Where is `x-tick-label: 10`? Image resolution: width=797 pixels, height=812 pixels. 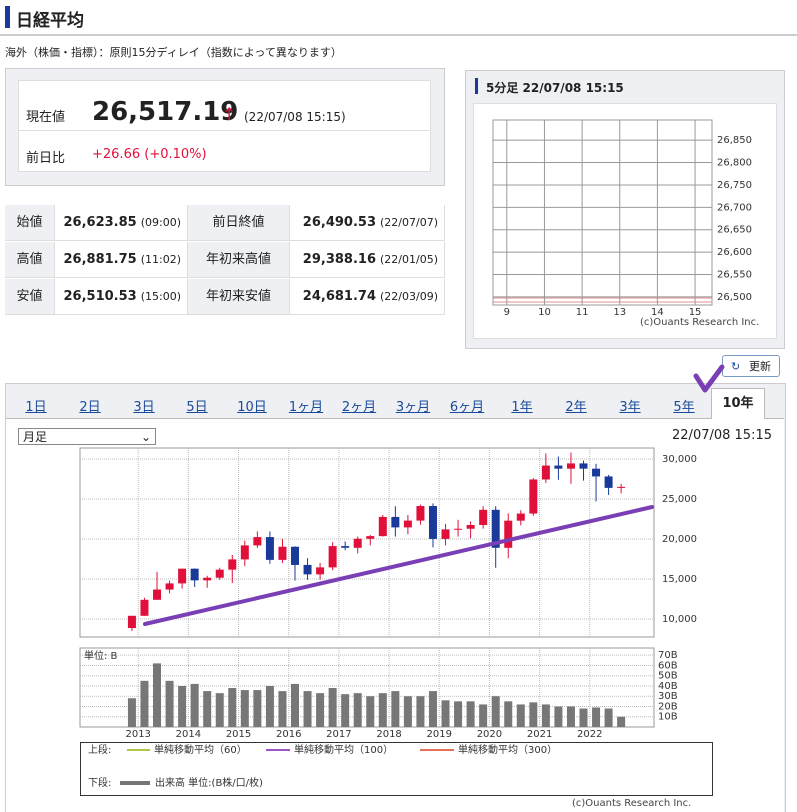 x-tick-label: 10 is located at coordinates (544, 312).